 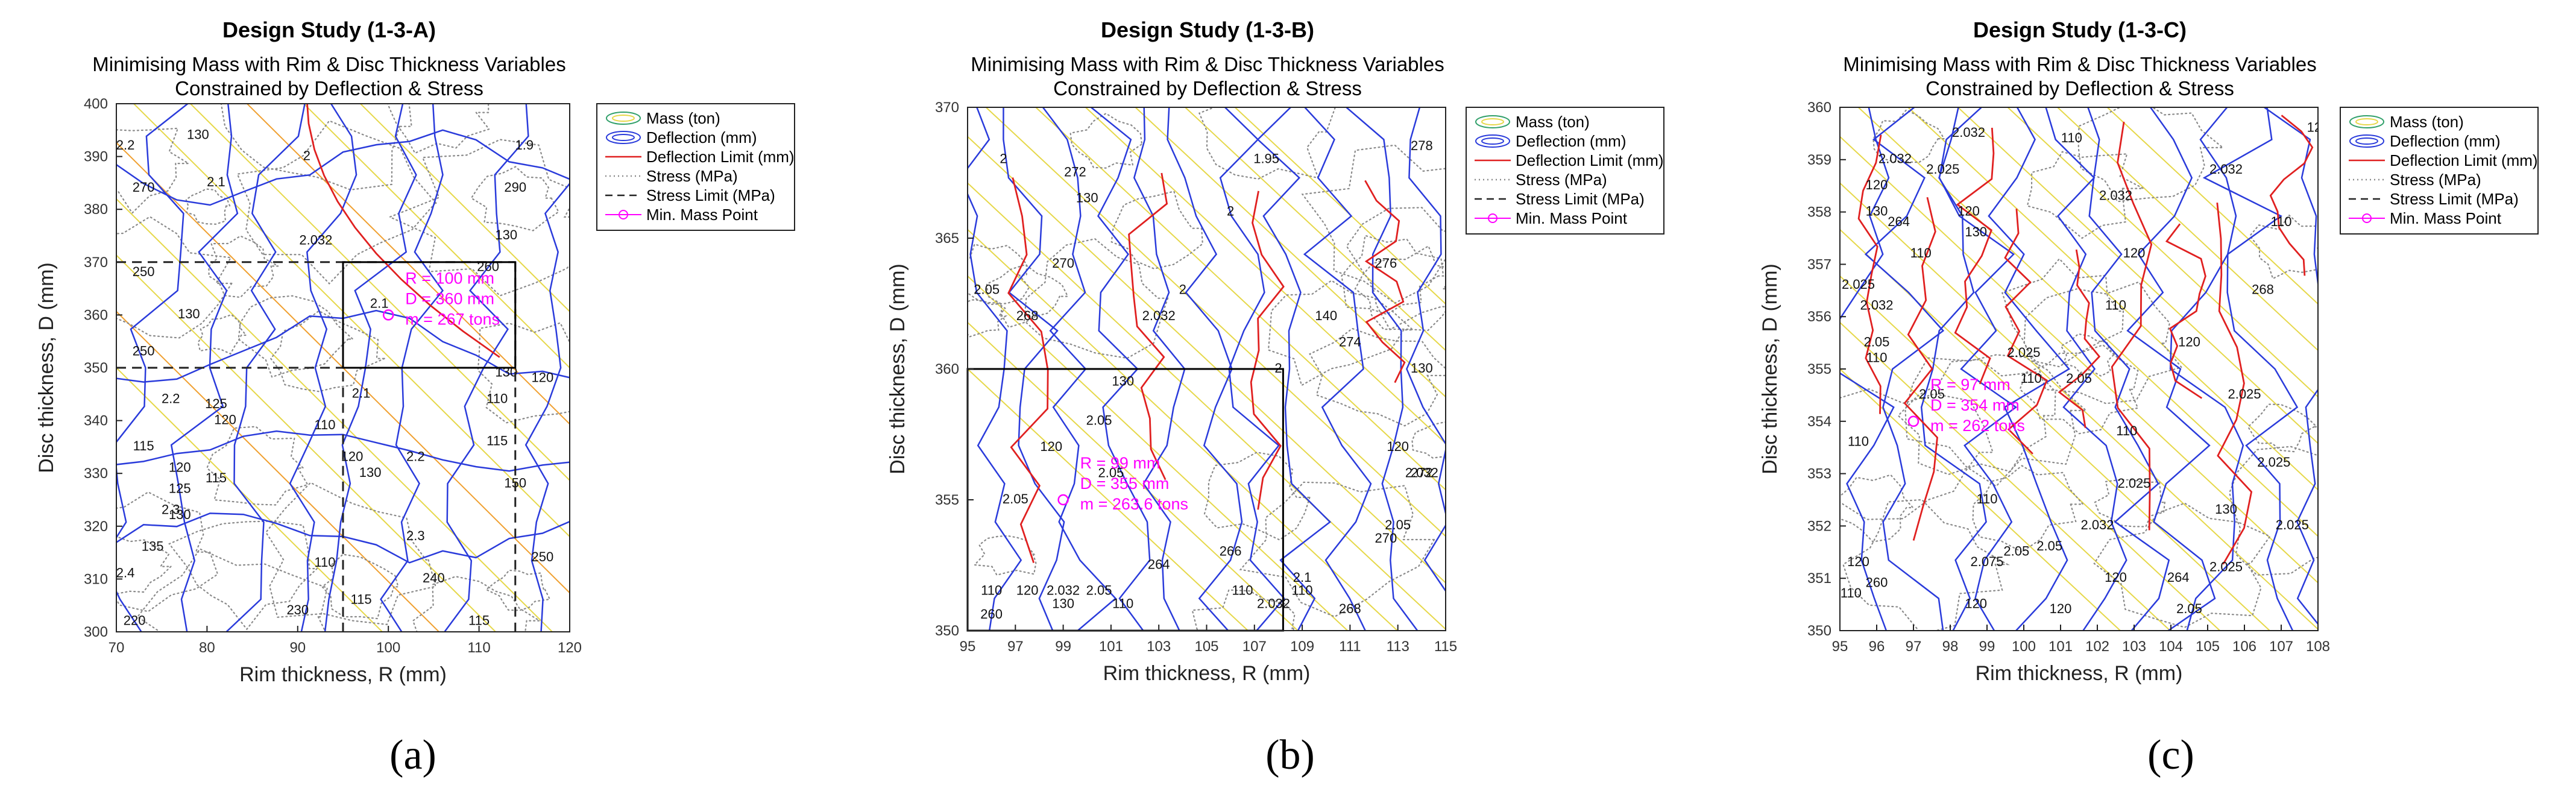 What do you see at coordinates (543, 556) in the screenshot?
I see `stress-level-label: 250` at bounding box center [543, 556].